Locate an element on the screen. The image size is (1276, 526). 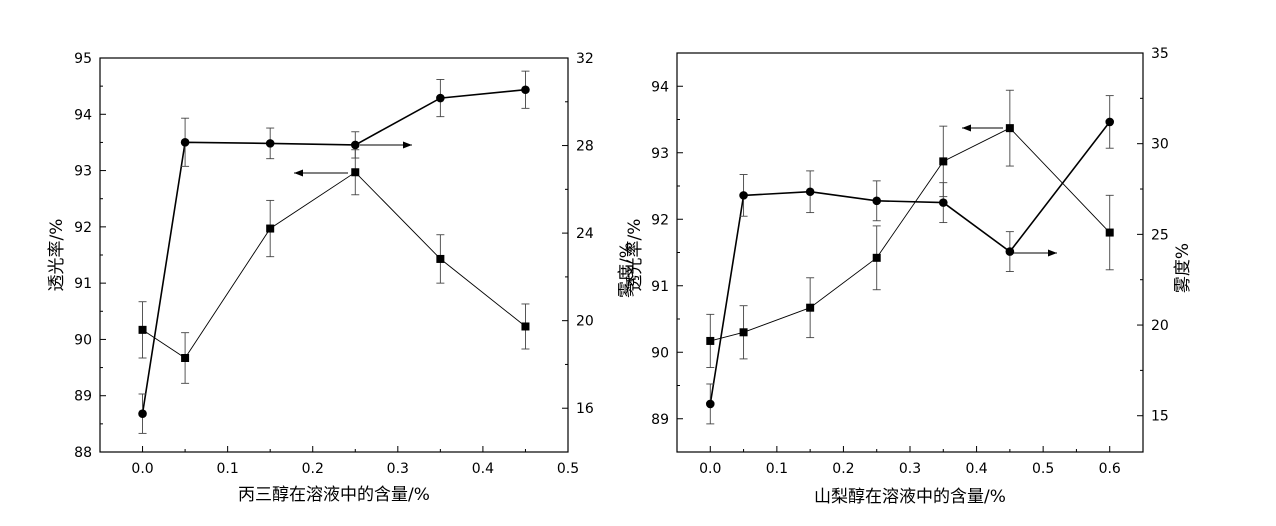
x-axis-label: 丙三醇在溶液中的含量/% is located at coordinates (334, 495).